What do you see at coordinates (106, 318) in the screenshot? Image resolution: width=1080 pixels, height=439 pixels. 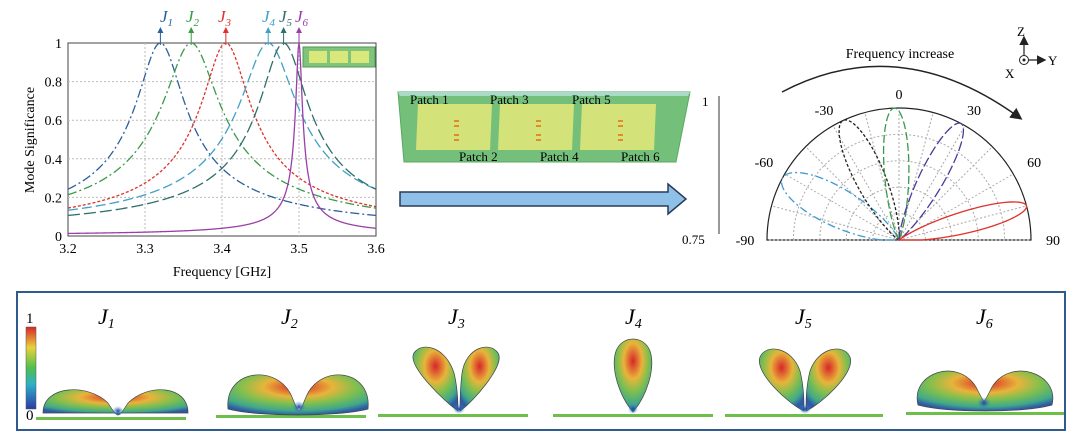 I see `pattern-label-j1: J1` at bounding box center [106, 318].